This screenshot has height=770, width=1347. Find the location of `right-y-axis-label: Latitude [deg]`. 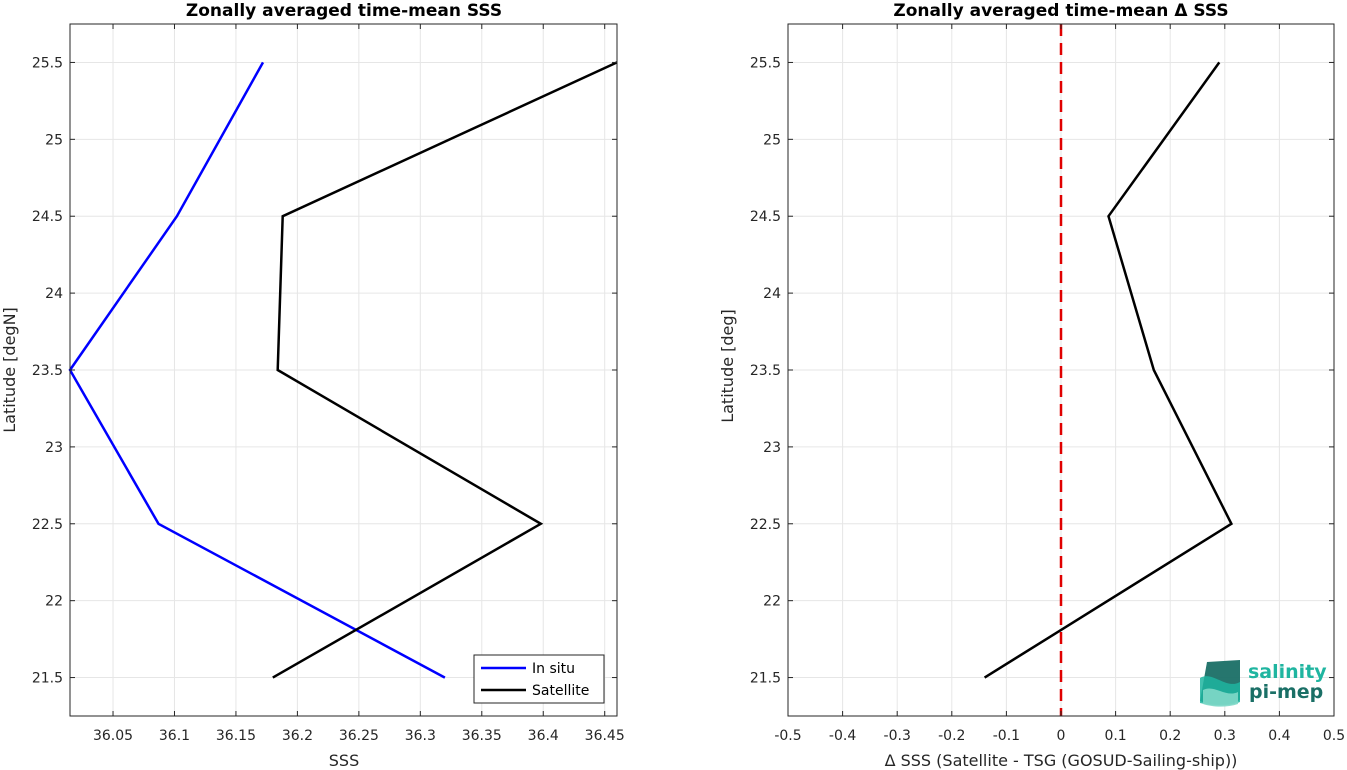

right-y-axis-label: Latitude [deg] is located at coordinates (727, 366).